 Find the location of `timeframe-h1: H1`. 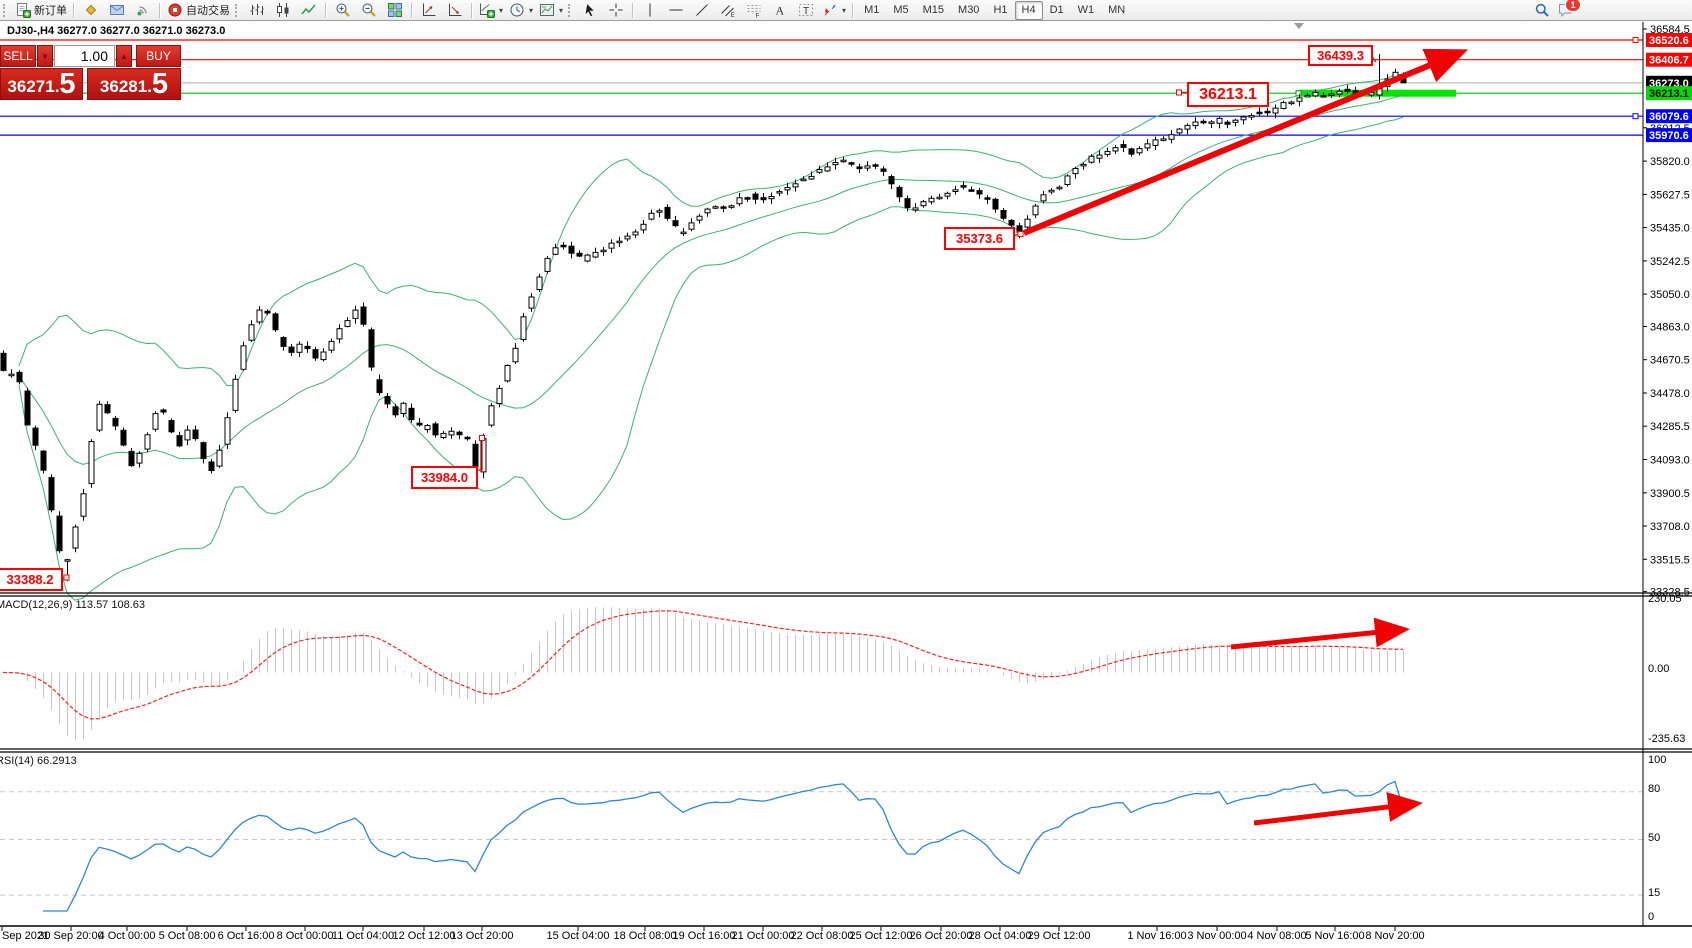

timeframe-h1: H1 is located at coordinates (1000, 9).